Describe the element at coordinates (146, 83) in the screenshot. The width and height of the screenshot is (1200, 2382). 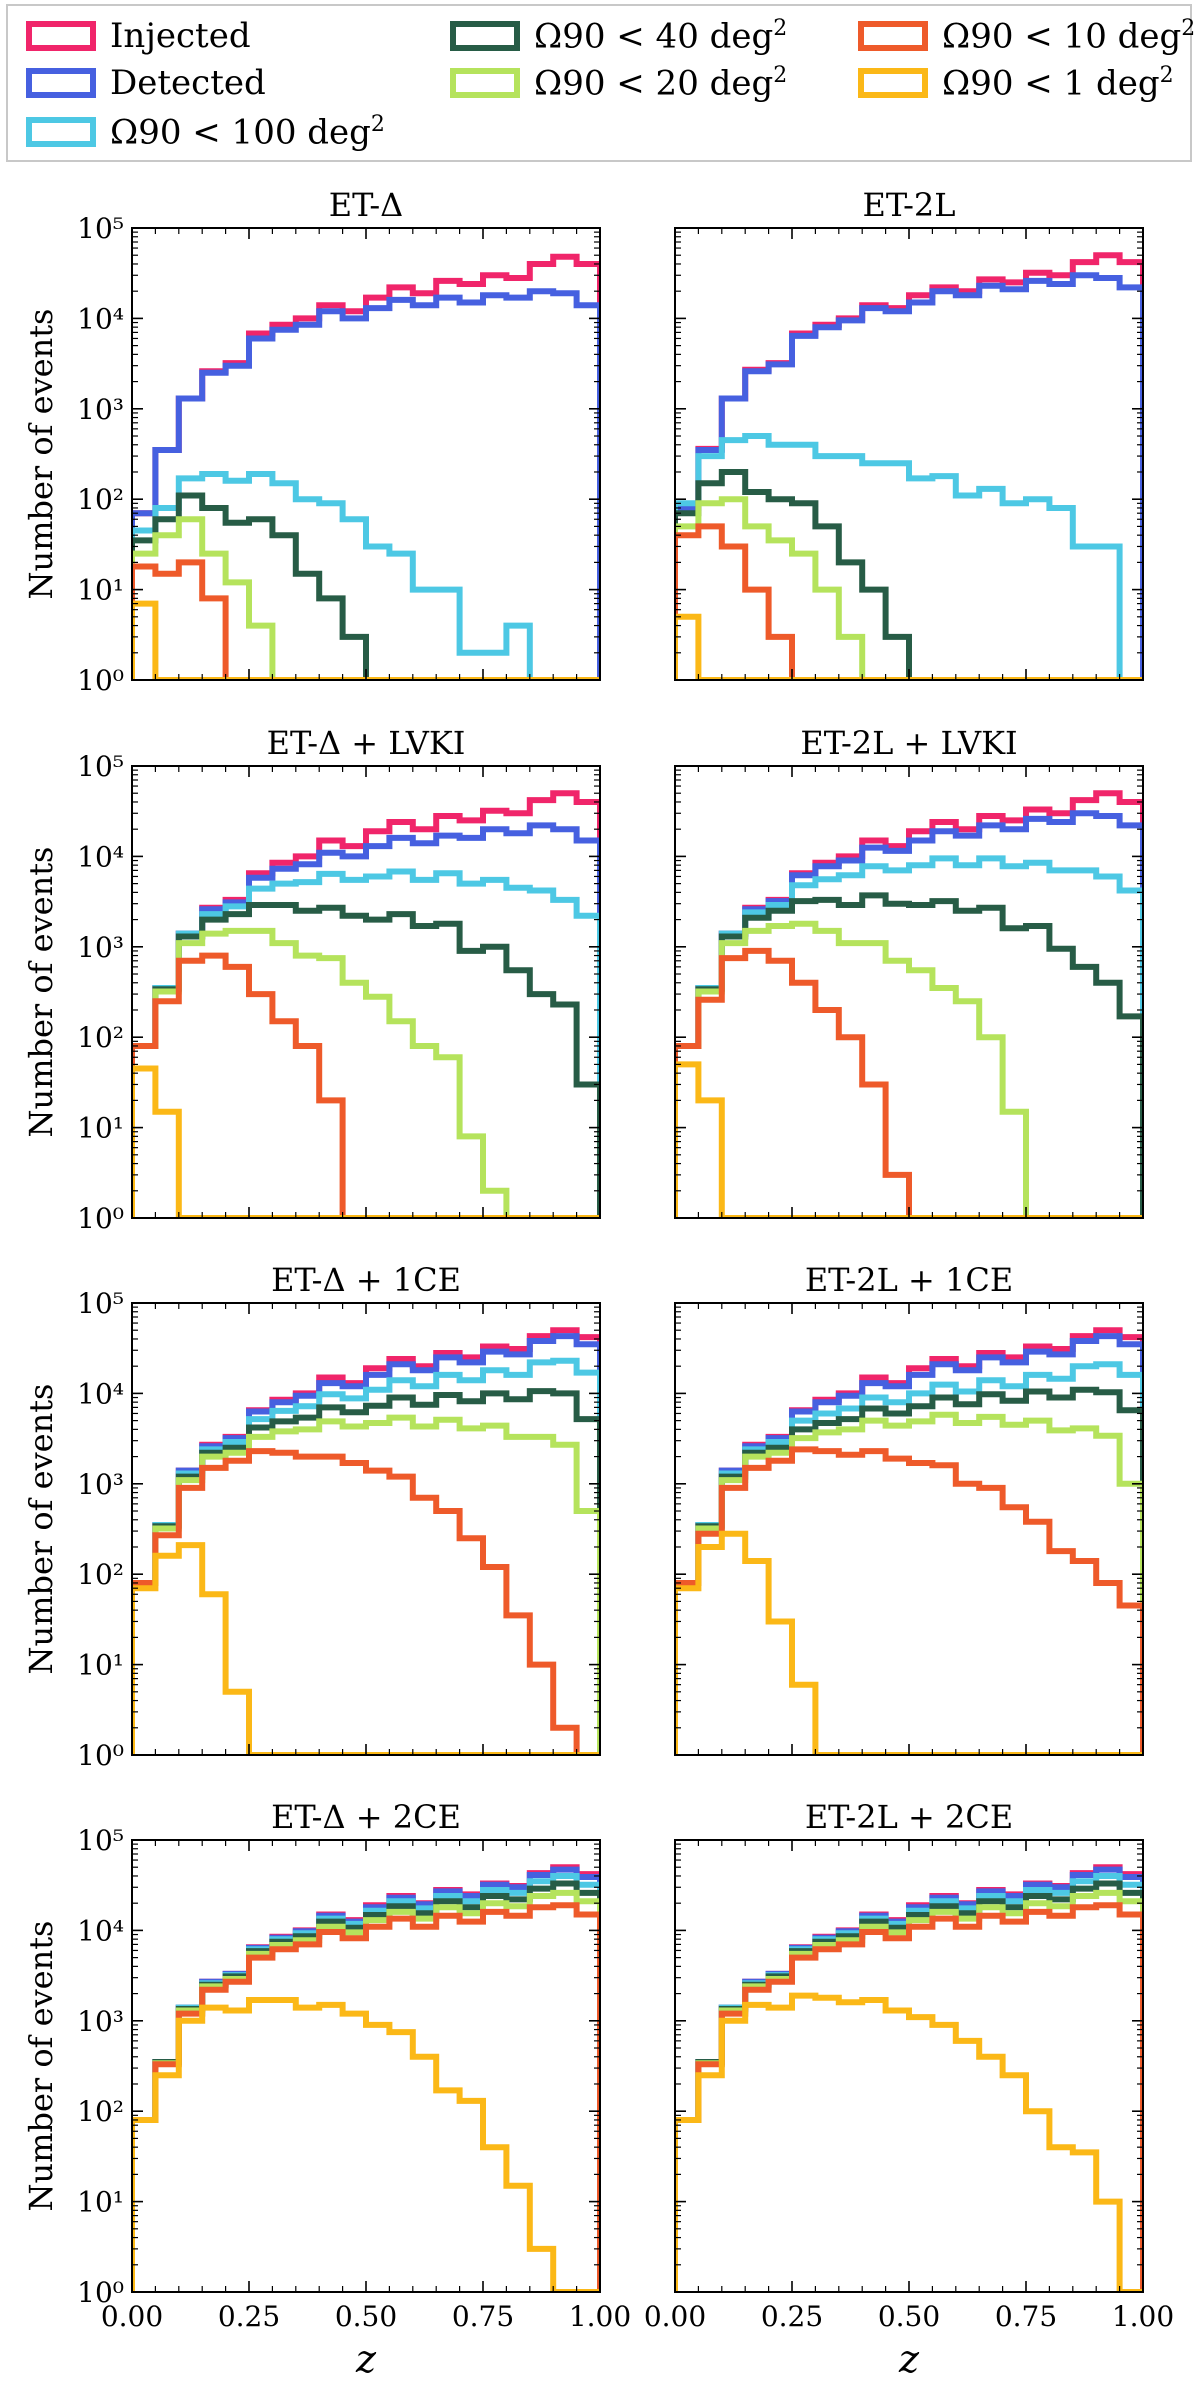
I see `legend-item-detected: Detected` at that location.